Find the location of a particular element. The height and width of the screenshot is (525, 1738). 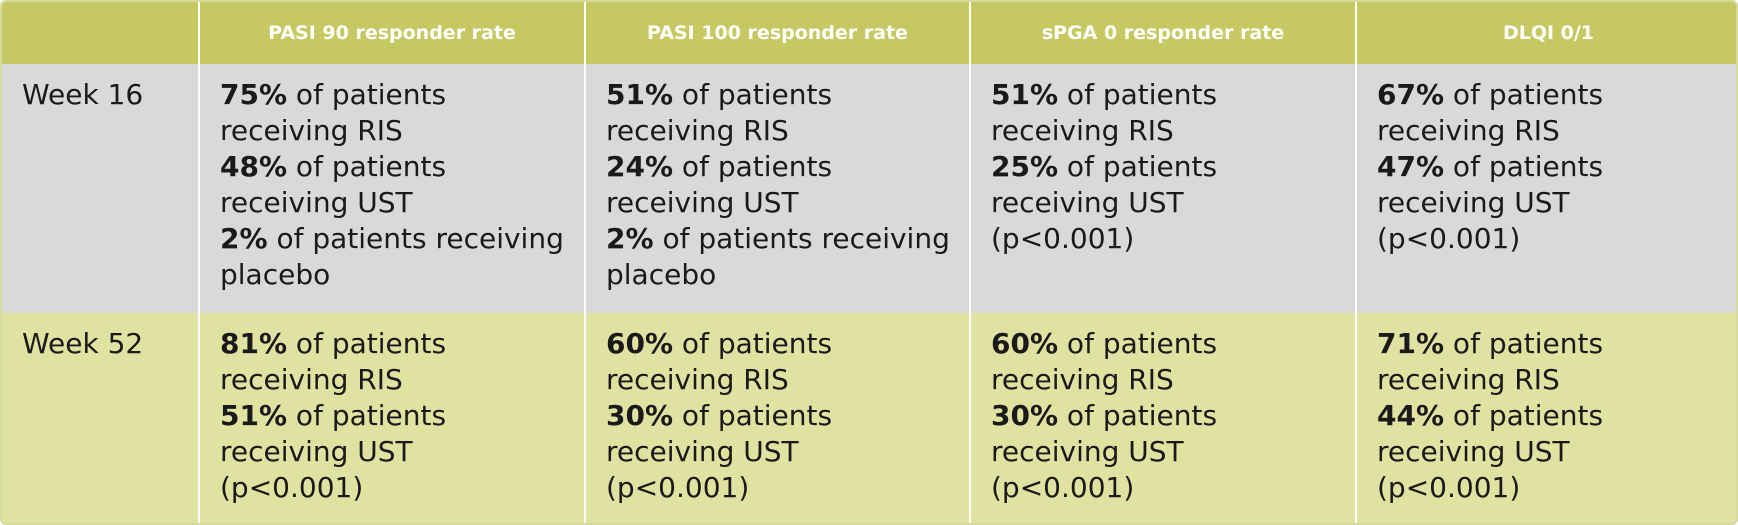

row-label-text: Week 52 is located at coordinates (83, 343).